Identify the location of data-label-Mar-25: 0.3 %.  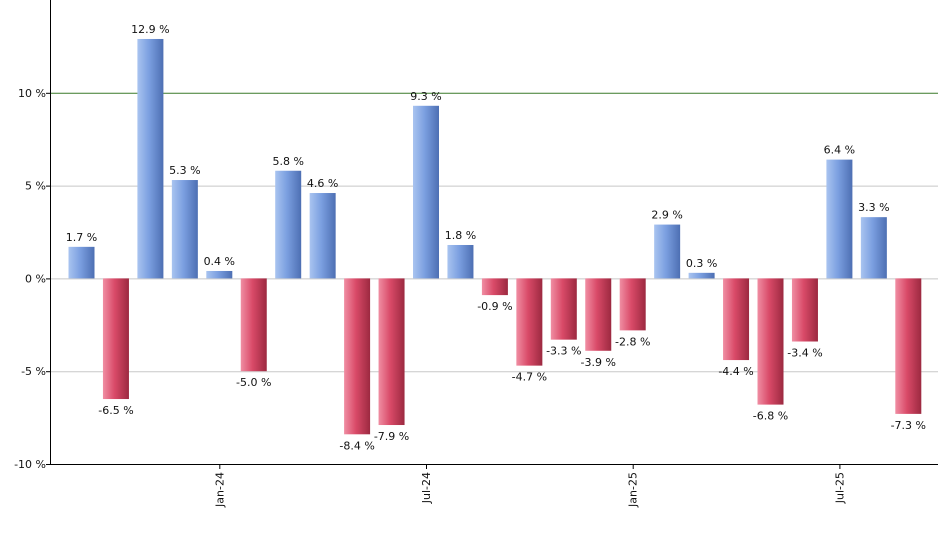
(701, 263).